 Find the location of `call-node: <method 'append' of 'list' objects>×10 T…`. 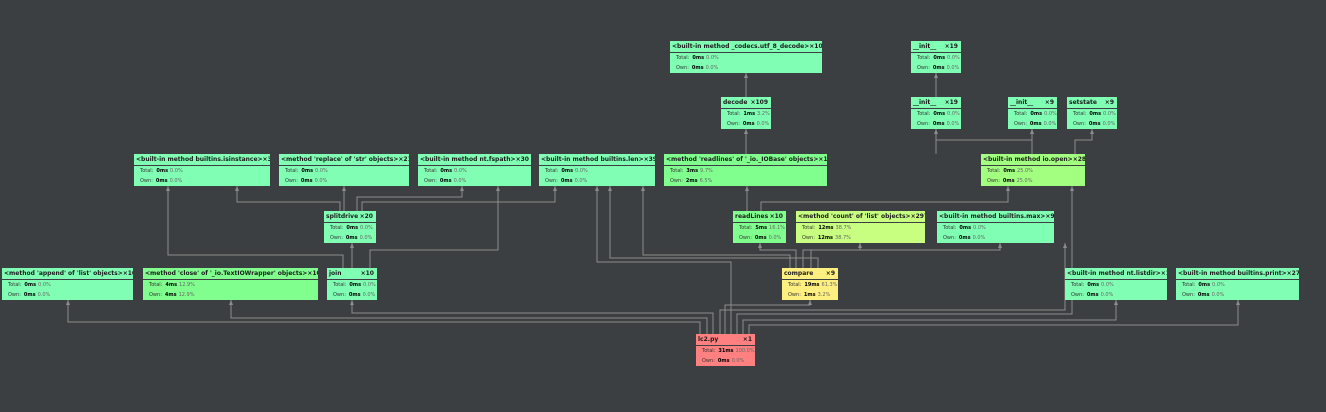

call-node: <method 'append' of 'list' objects>×10 T… is located at coordinates (67, 284).